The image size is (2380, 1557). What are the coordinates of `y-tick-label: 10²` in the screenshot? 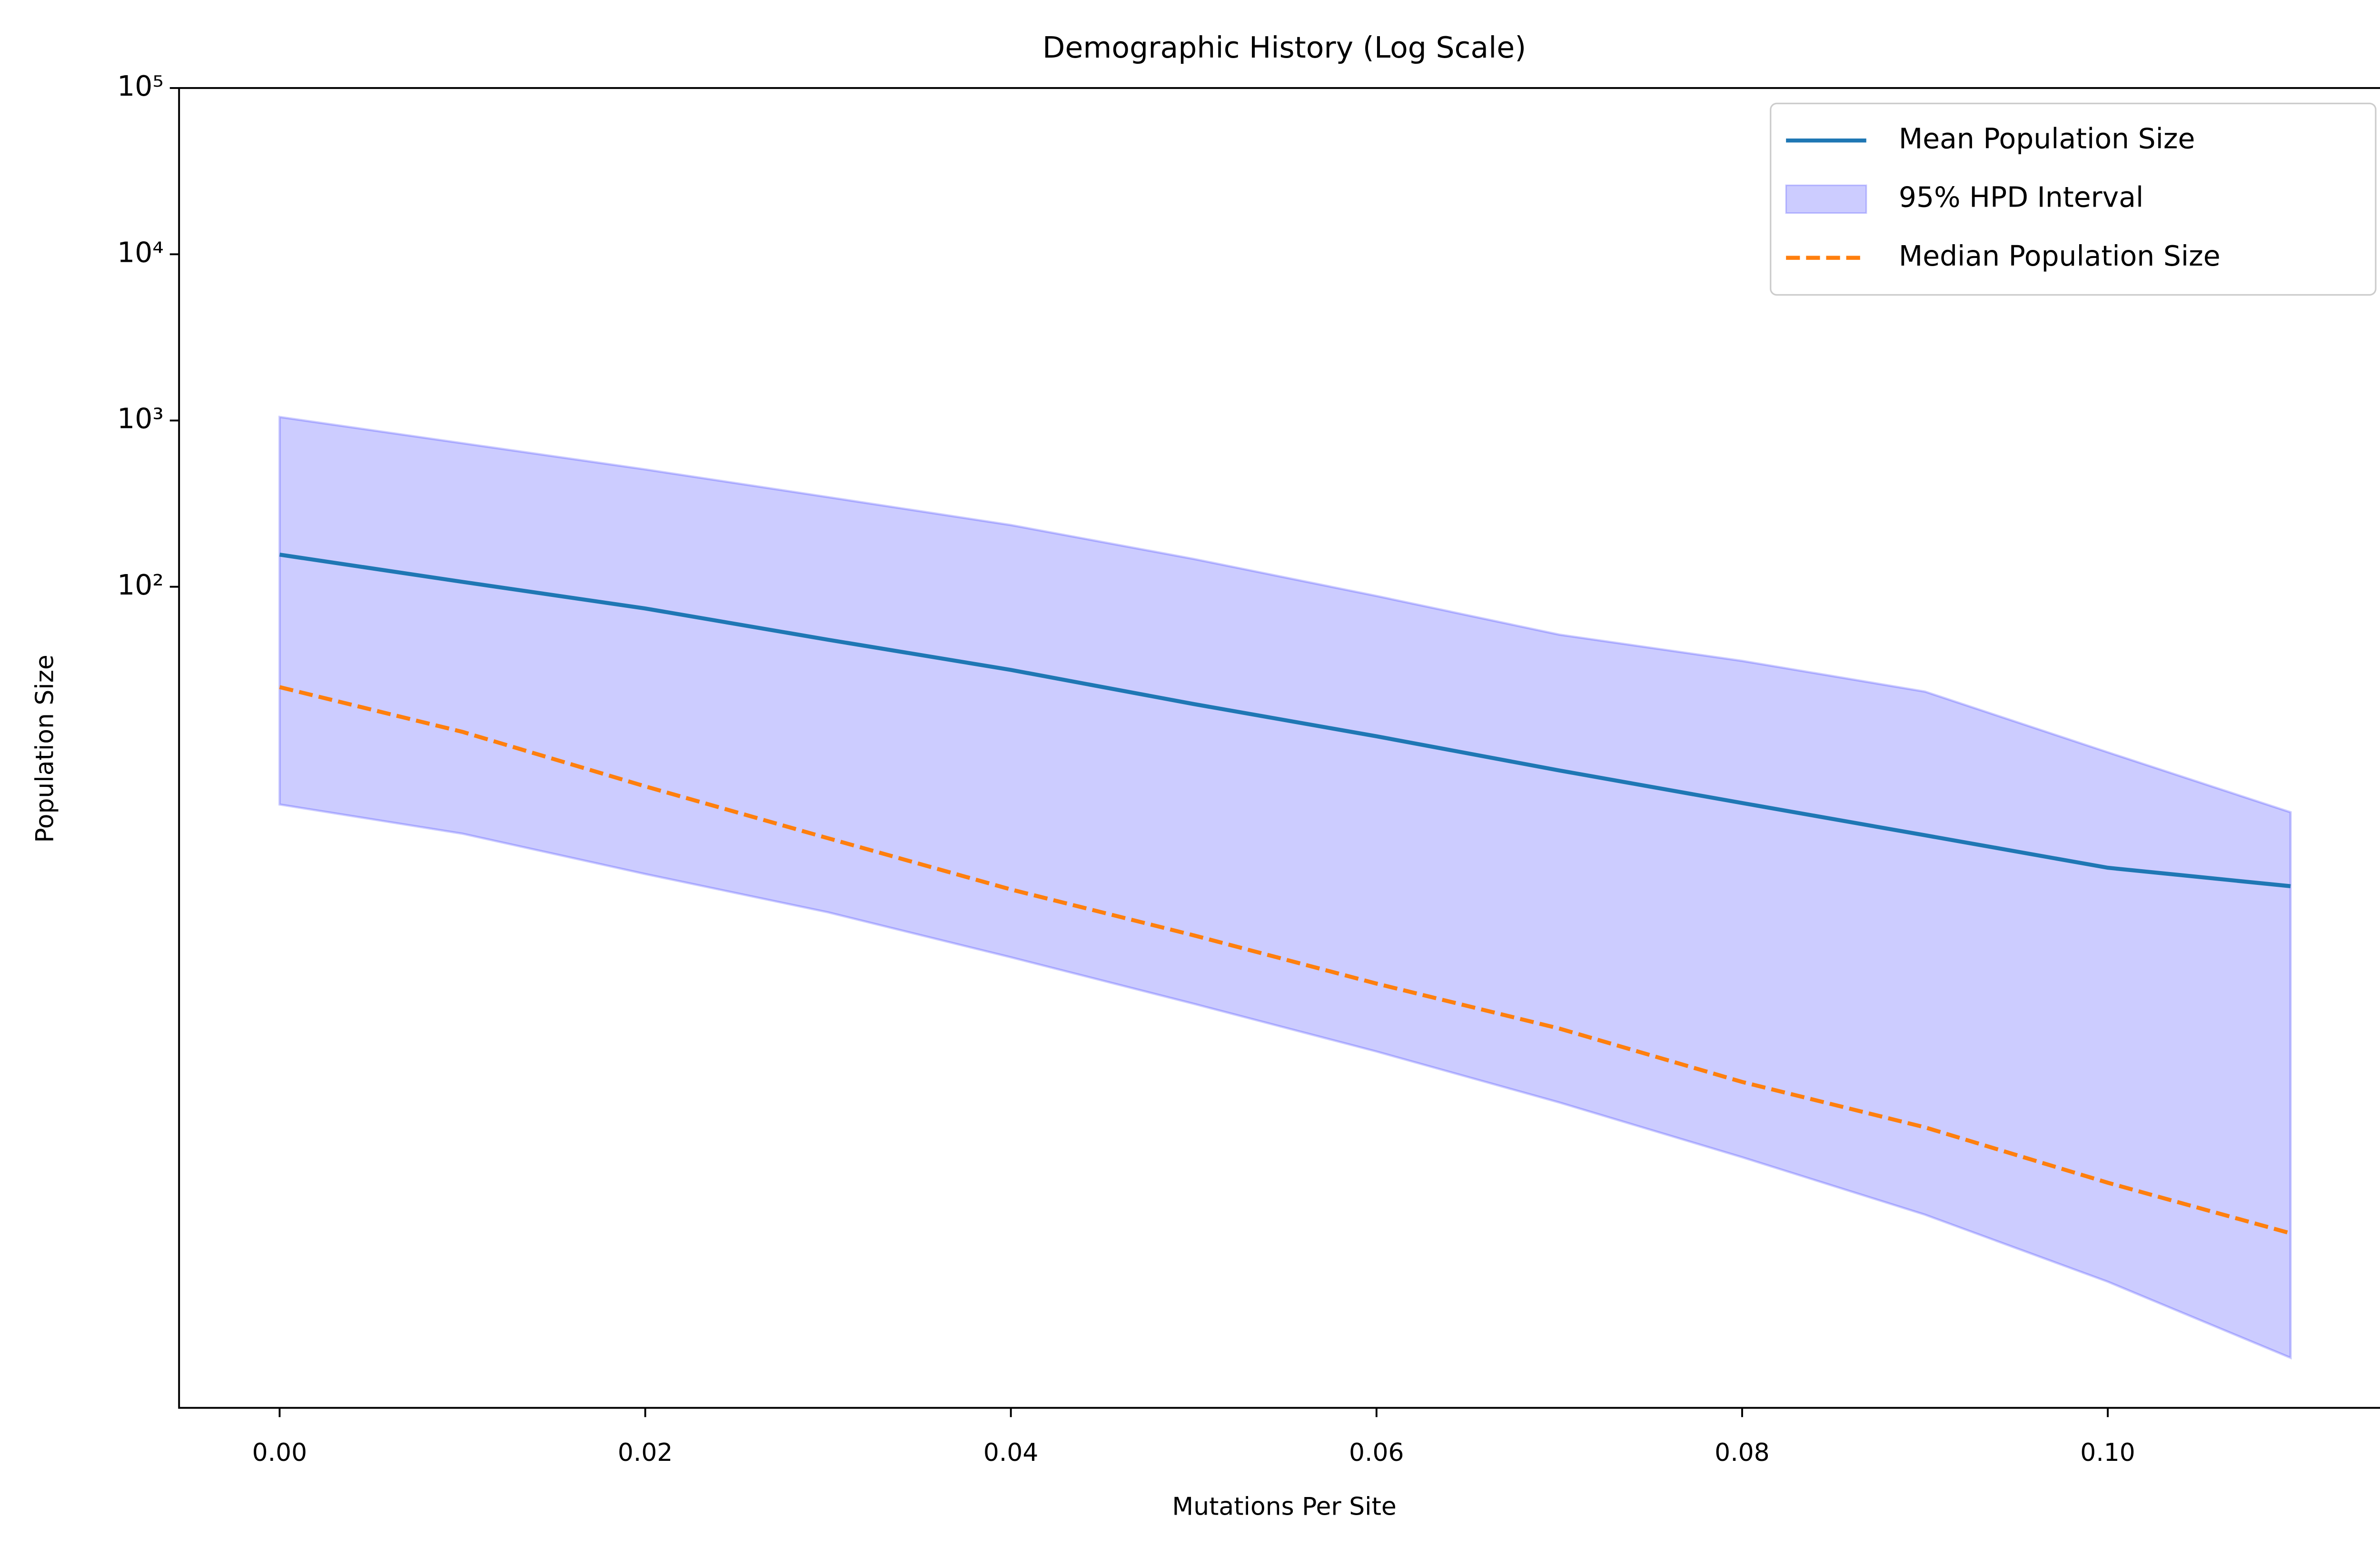 It's located at (140, 585).